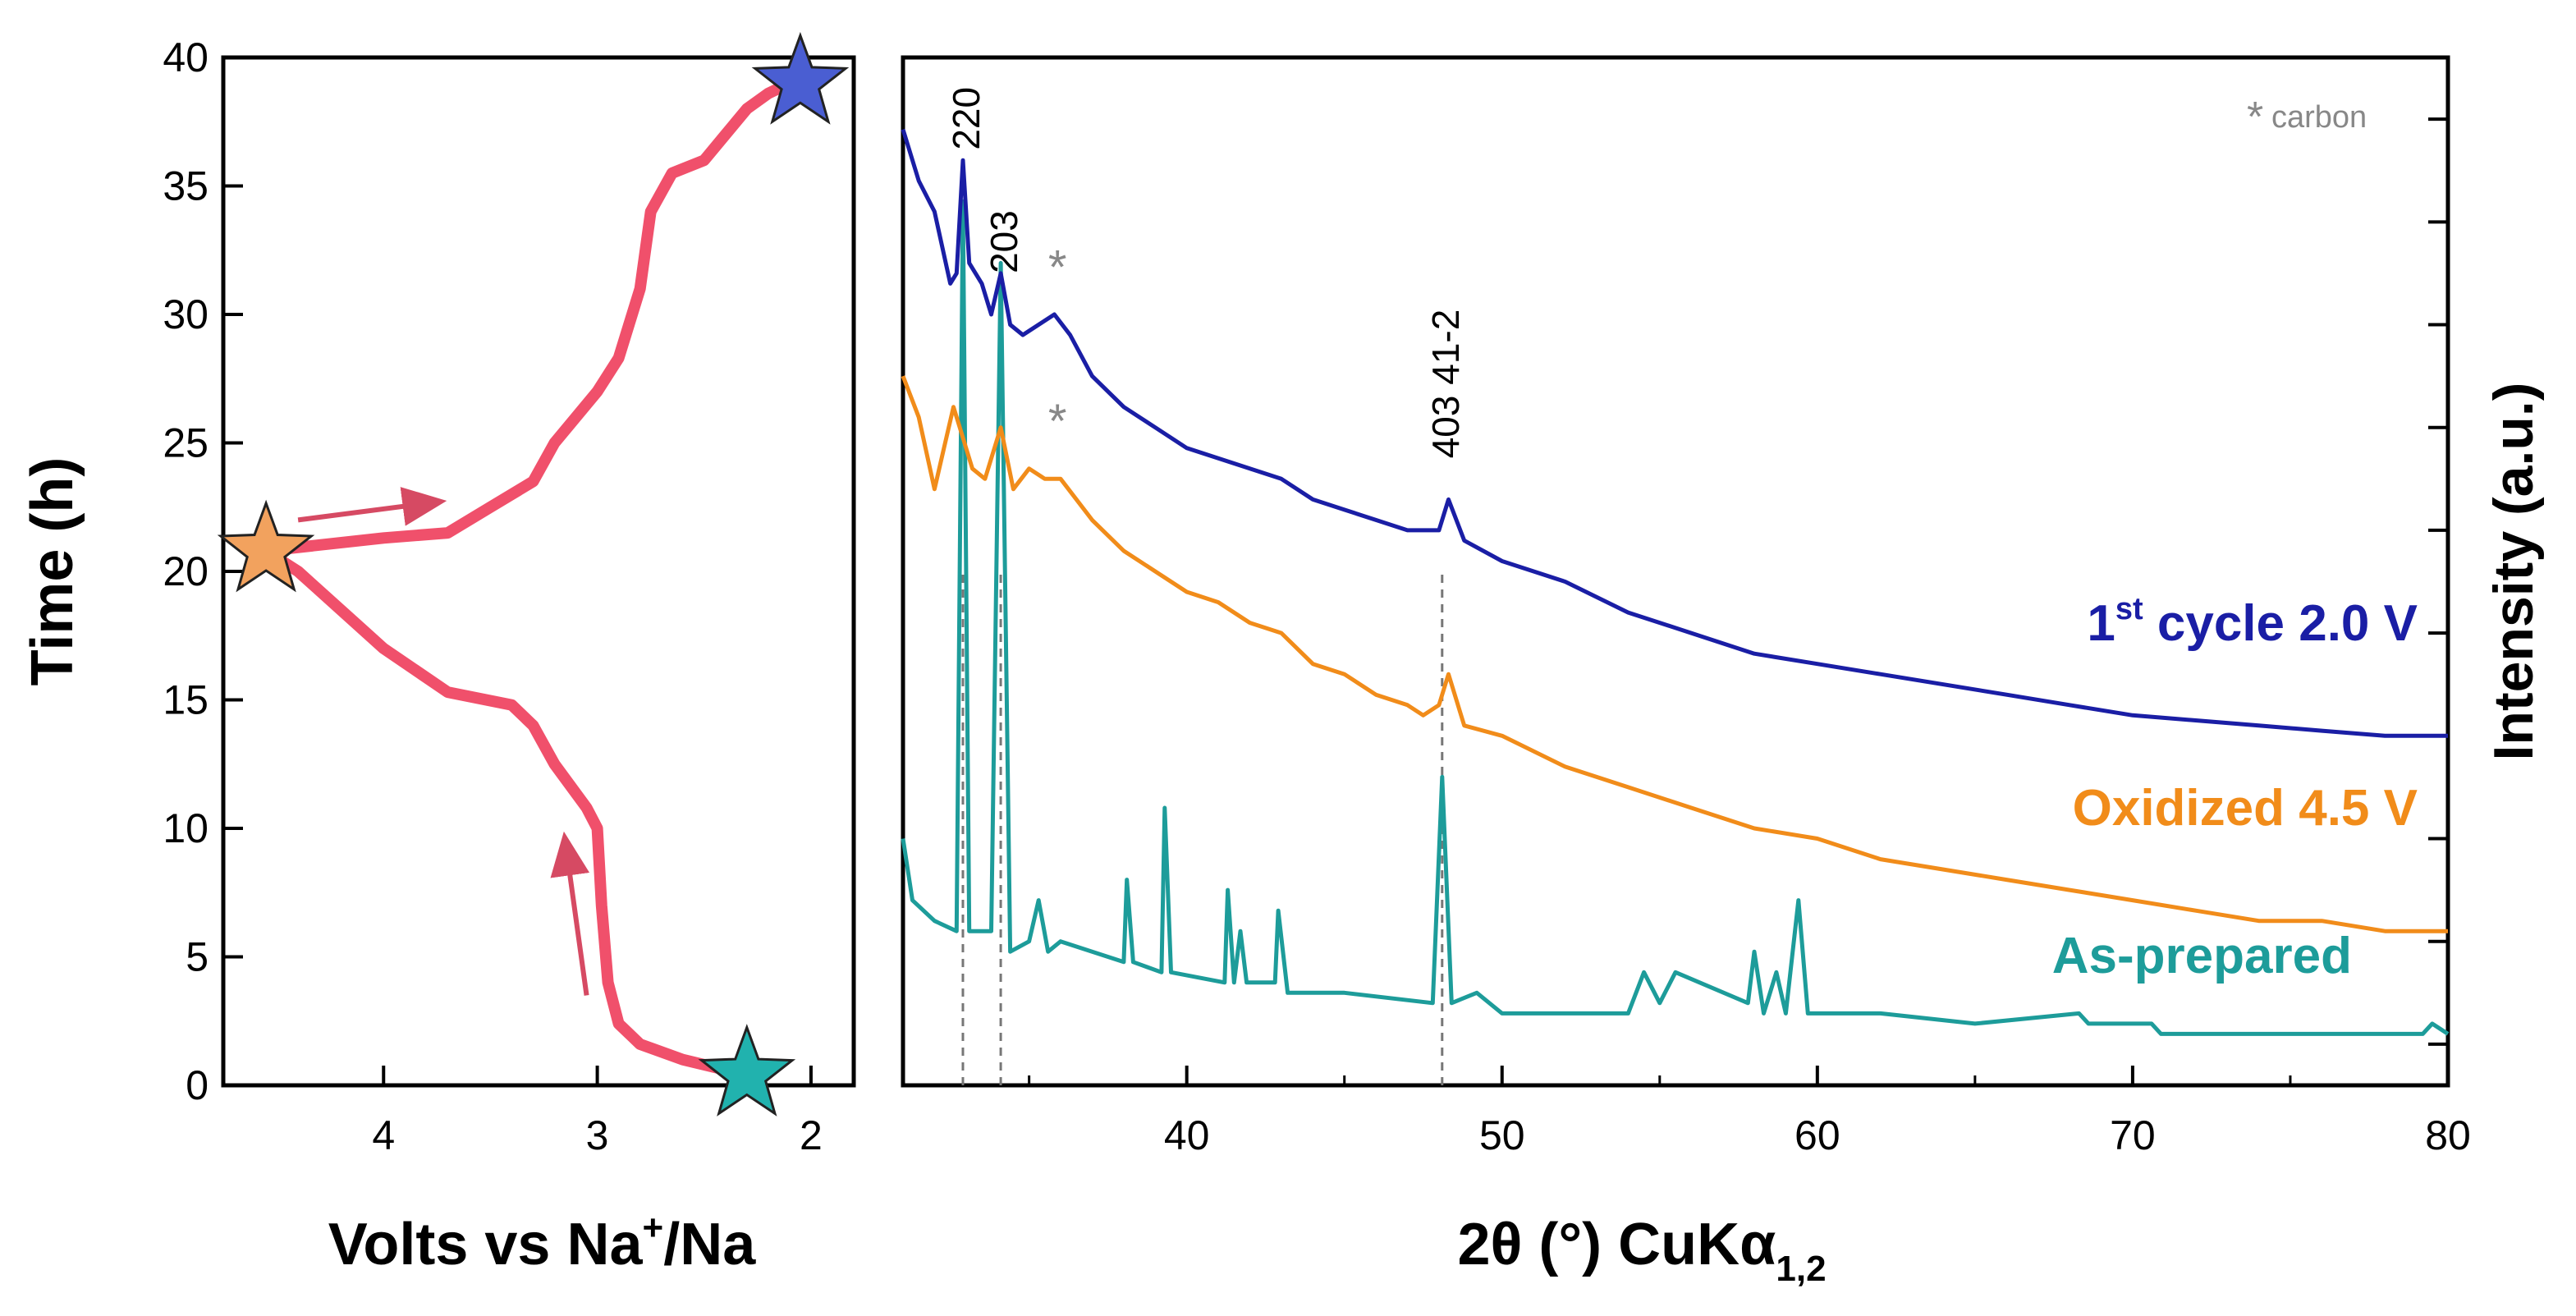 This screenshot has height=1316, width=2576. Describe the element at coordinates (384, 1135) in the screenshot. I see `left-x-tick-label: 4` at that location.